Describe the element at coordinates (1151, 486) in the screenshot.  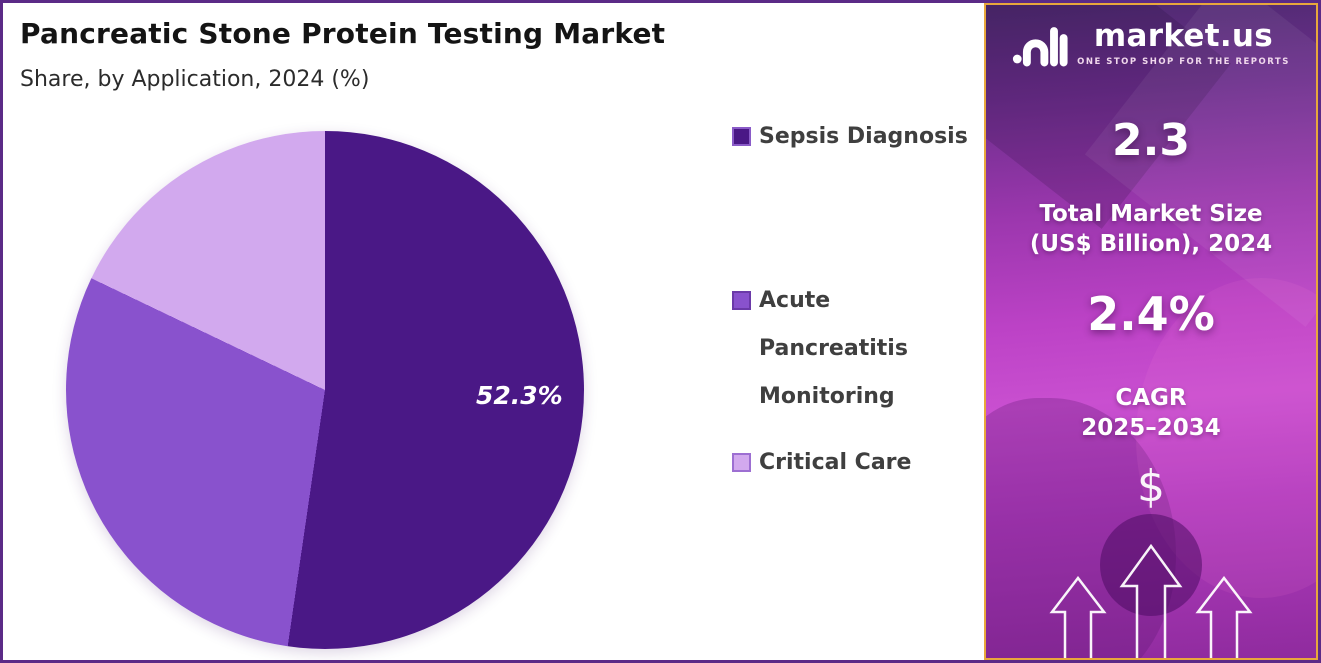
I see `dollar-icon: $` at that location.